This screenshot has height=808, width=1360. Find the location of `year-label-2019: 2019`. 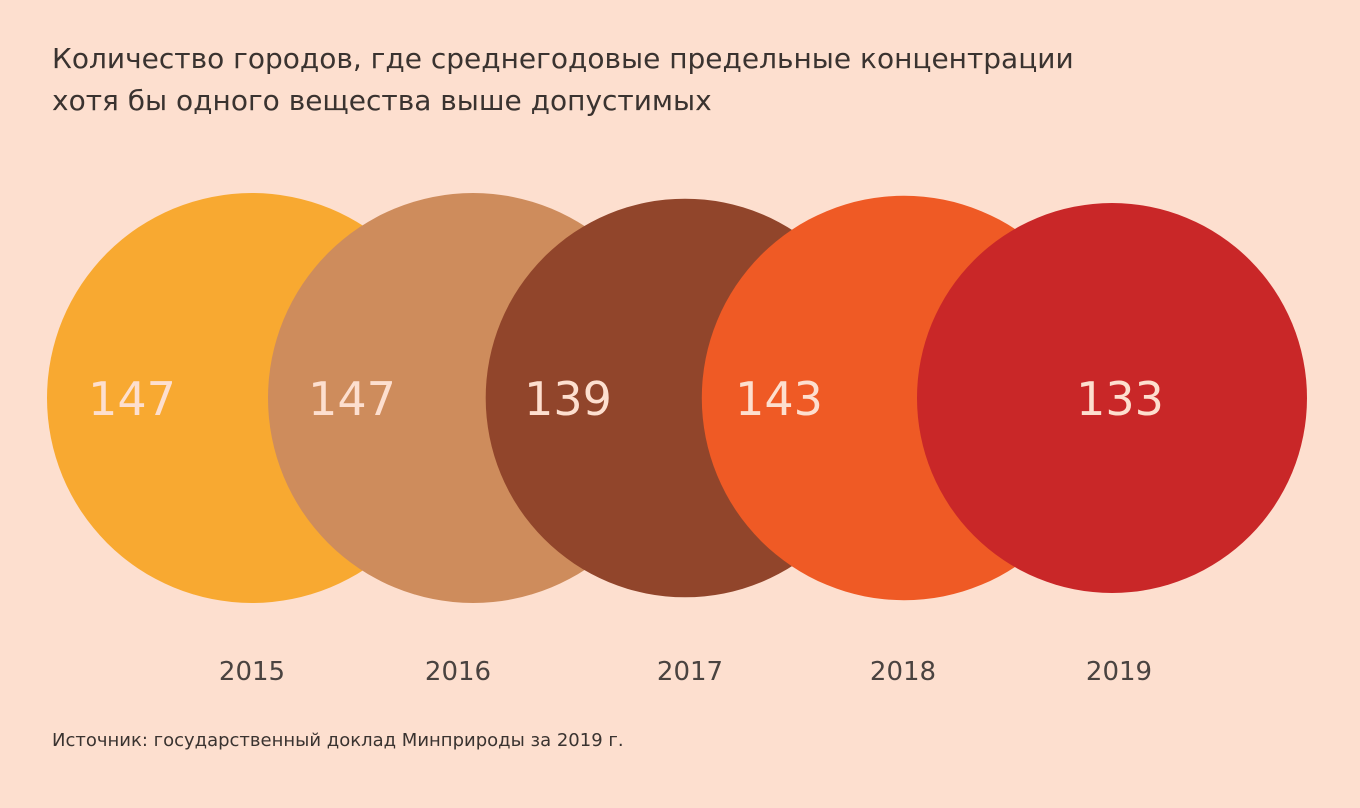

year-label-2019: 2019 is located at coordinates (1119, 672).